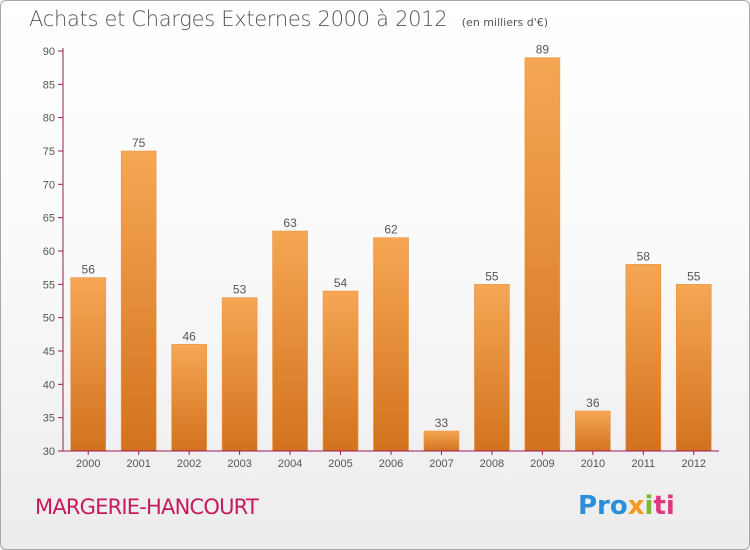 This screenshot has height=550, width=750. I want to click on bar-2003, so click(239, 374).